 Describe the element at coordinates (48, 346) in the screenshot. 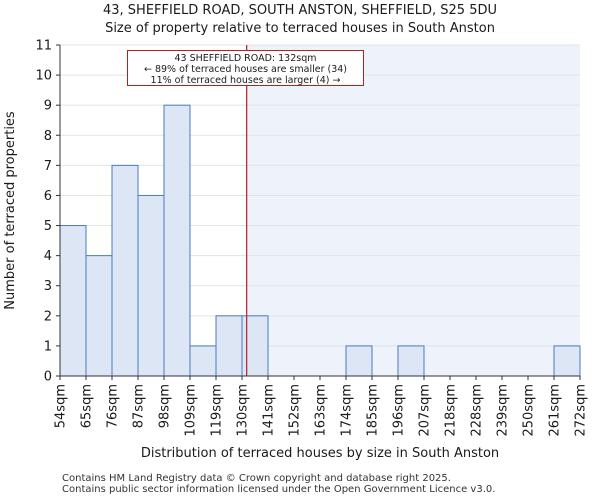

I see `y-tick-label: 1` at that location.